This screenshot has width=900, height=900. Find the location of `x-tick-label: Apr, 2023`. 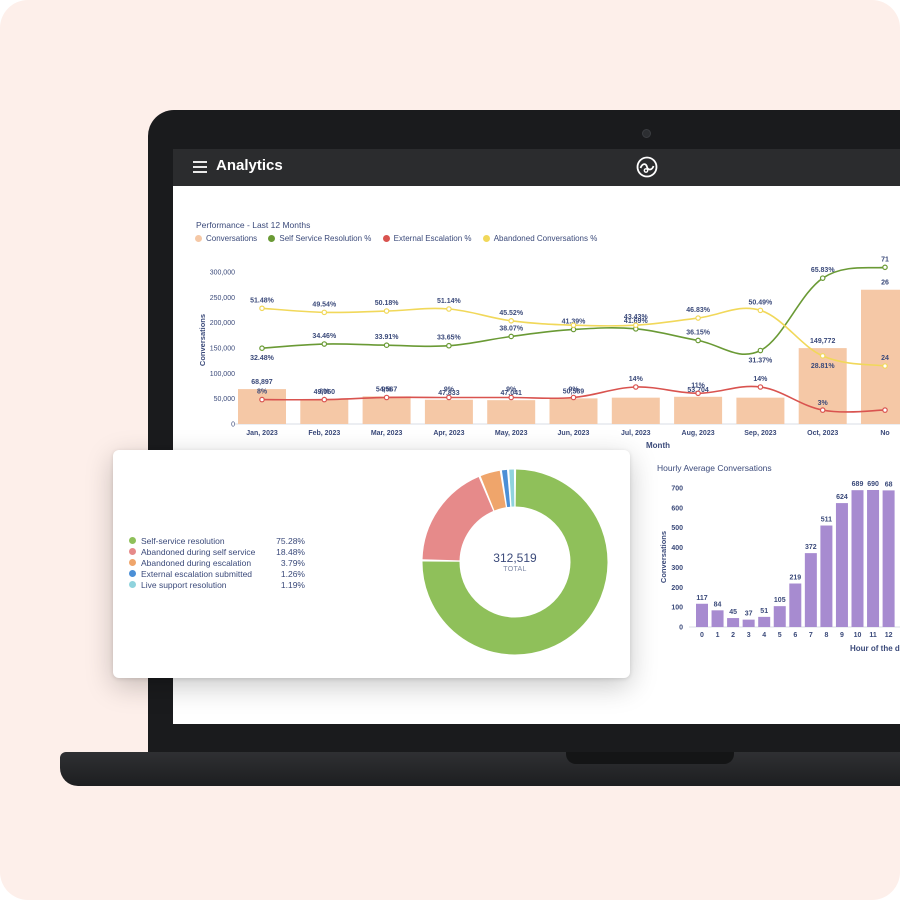

x-tick-label: Apr, 2023 is located at coordinates (448, 433).